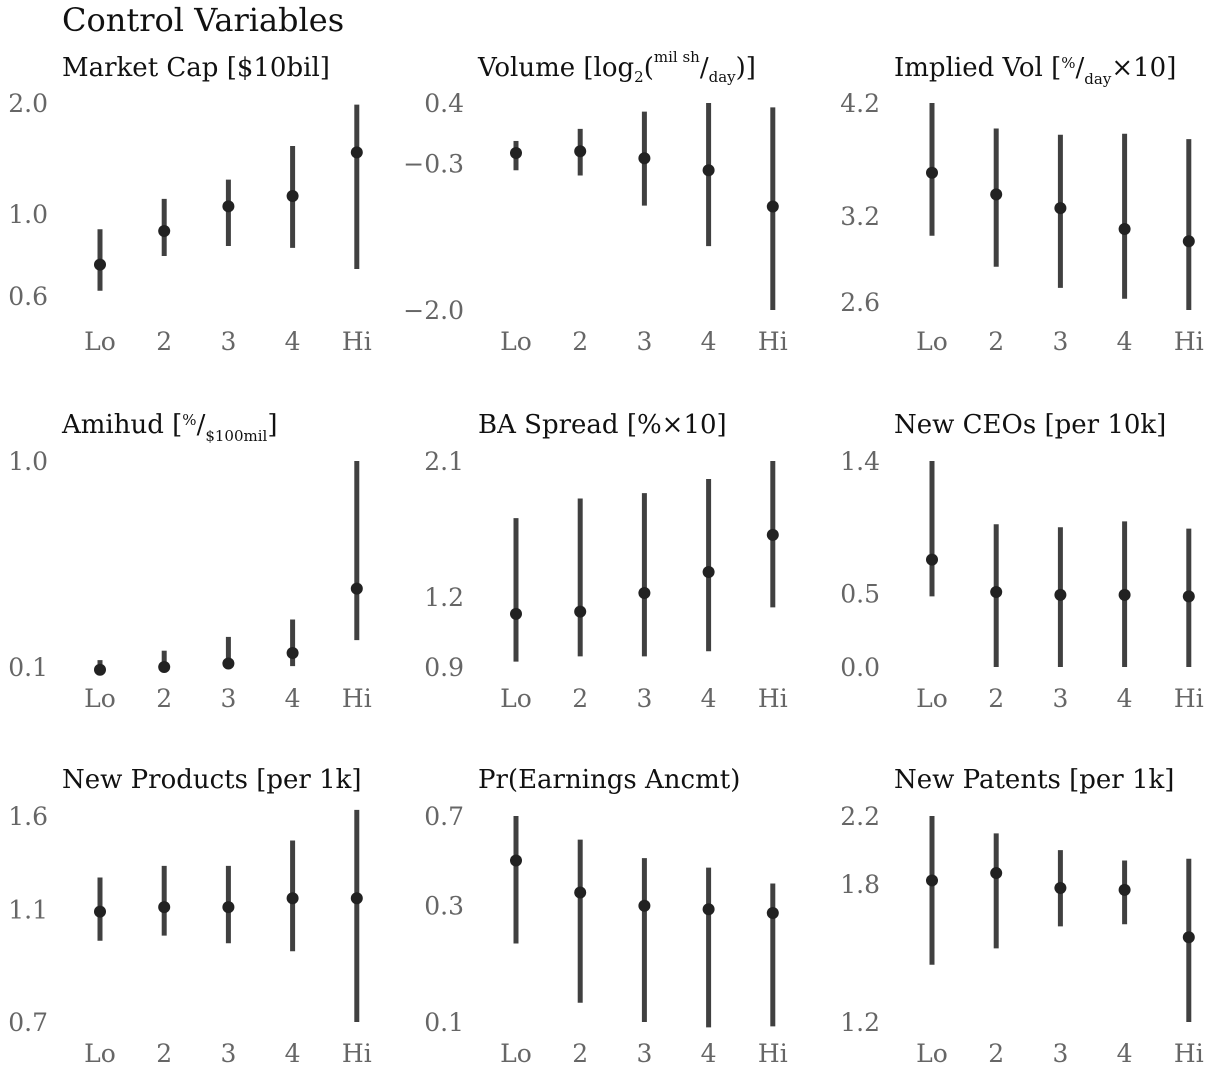 This screenshot has height=1071, width=1211. What do you see at coordinates (1143, 68) in the screenshot?
I see `panel-title-part: ×10]` at bounding box center [1143, 68].